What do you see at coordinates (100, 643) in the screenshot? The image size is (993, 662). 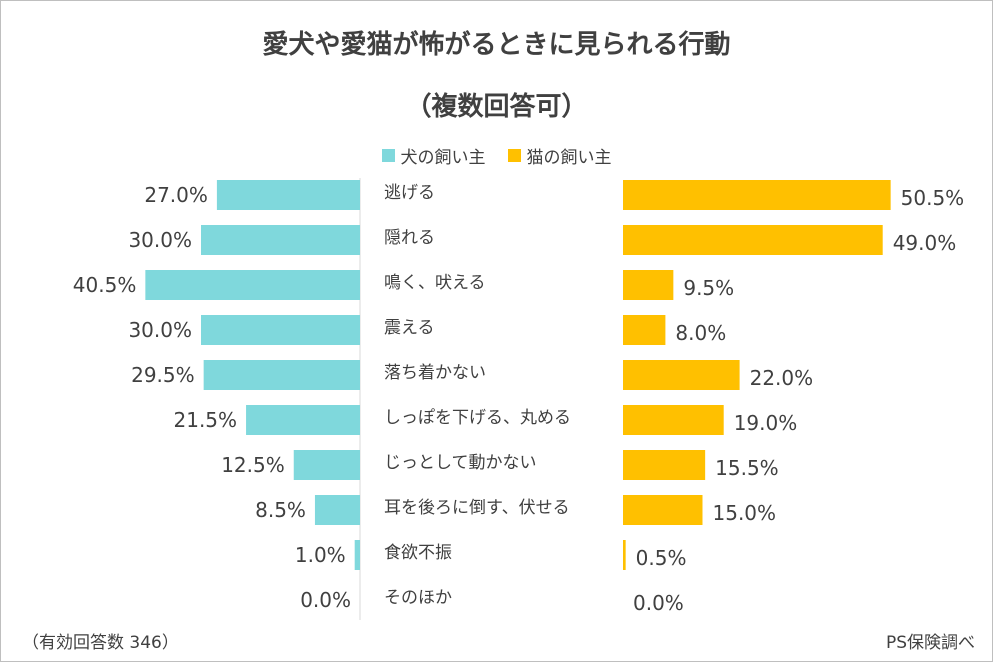 I see `response-count-note: （有効回答数 346）` at bounding box center [100, 643].